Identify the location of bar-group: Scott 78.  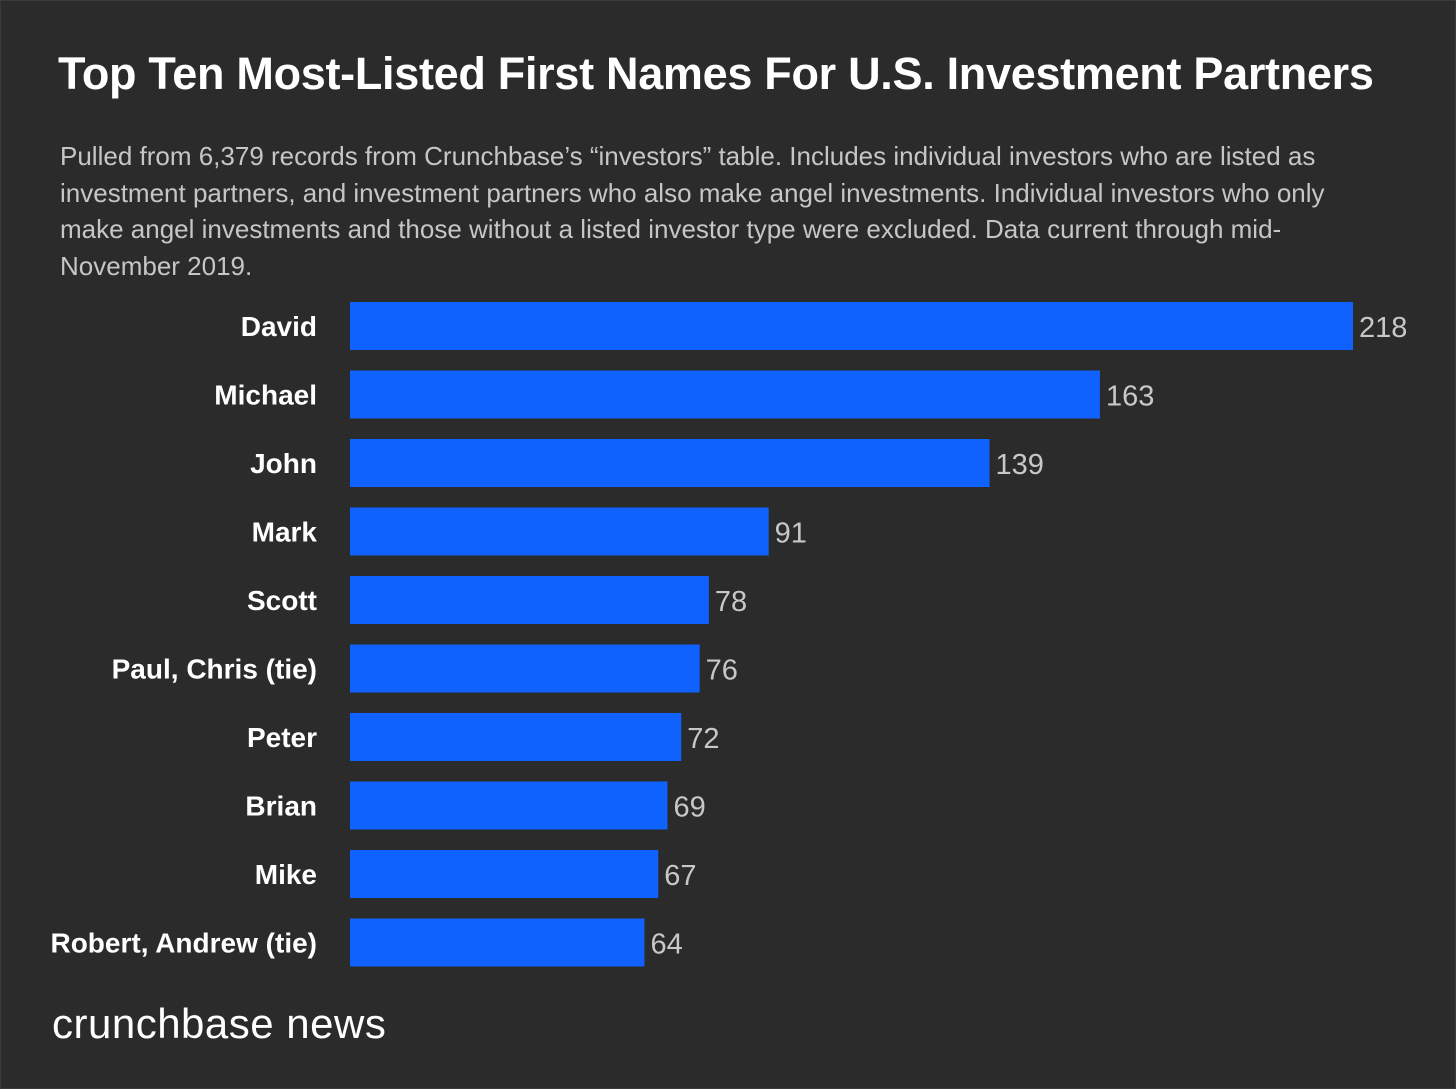
(497, 600).